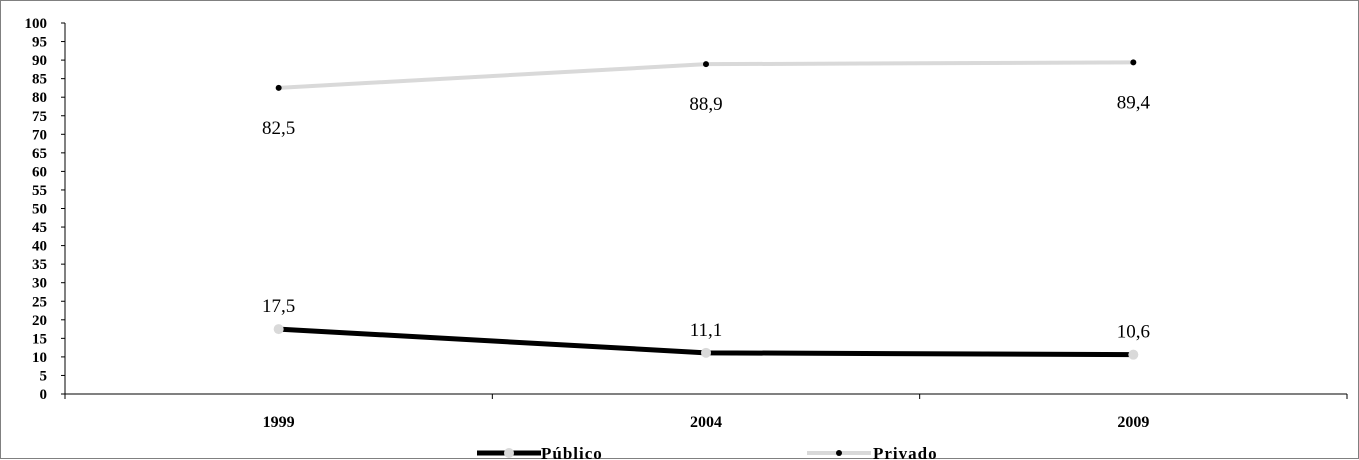 This screenshot has height=460, width=1359. Describe the element at coordinates (39, 117) in the screenshot. I see `y-tick-label: 75` at that location.